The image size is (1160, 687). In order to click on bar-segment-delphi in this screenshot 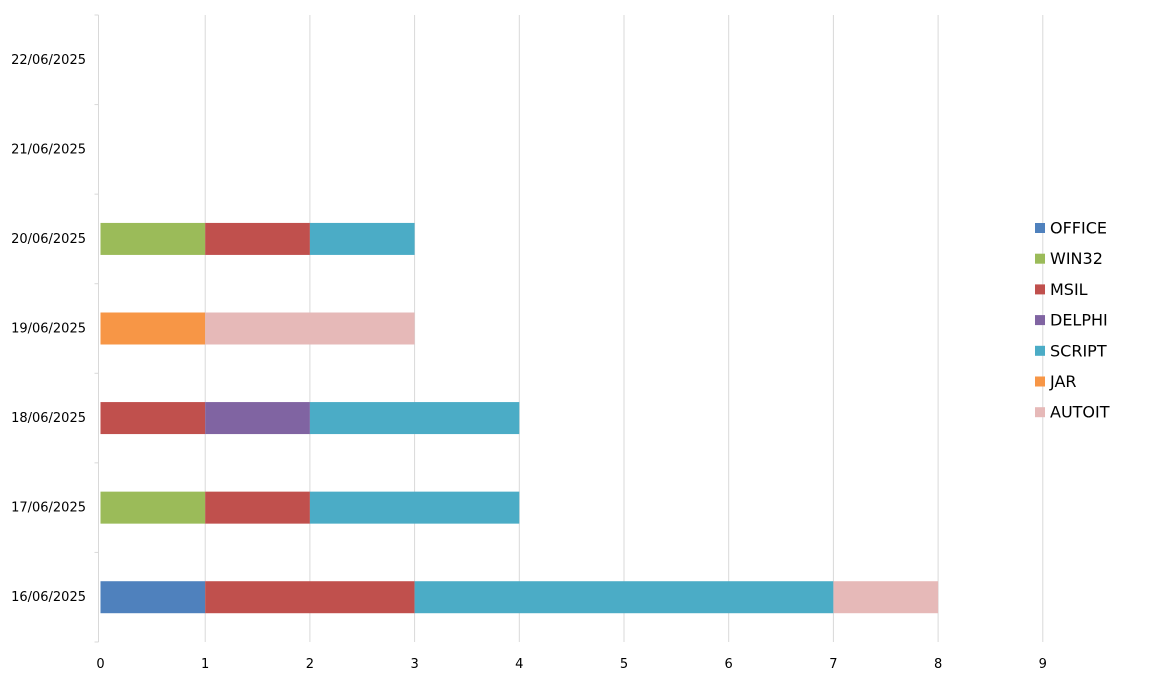, I will do `click(257, 418)`.